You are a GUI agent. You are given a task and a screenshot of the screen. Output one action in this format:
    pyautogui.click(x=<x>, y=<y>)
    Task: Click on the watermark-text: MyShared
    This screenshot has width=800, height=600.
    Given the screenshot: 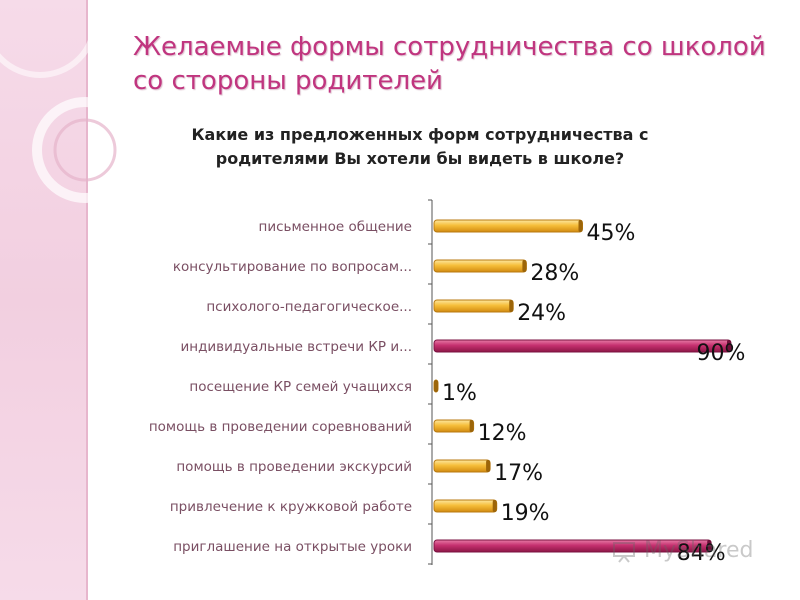 What is the action you would take?
    pyautogui.click(x=699, y=550)
    